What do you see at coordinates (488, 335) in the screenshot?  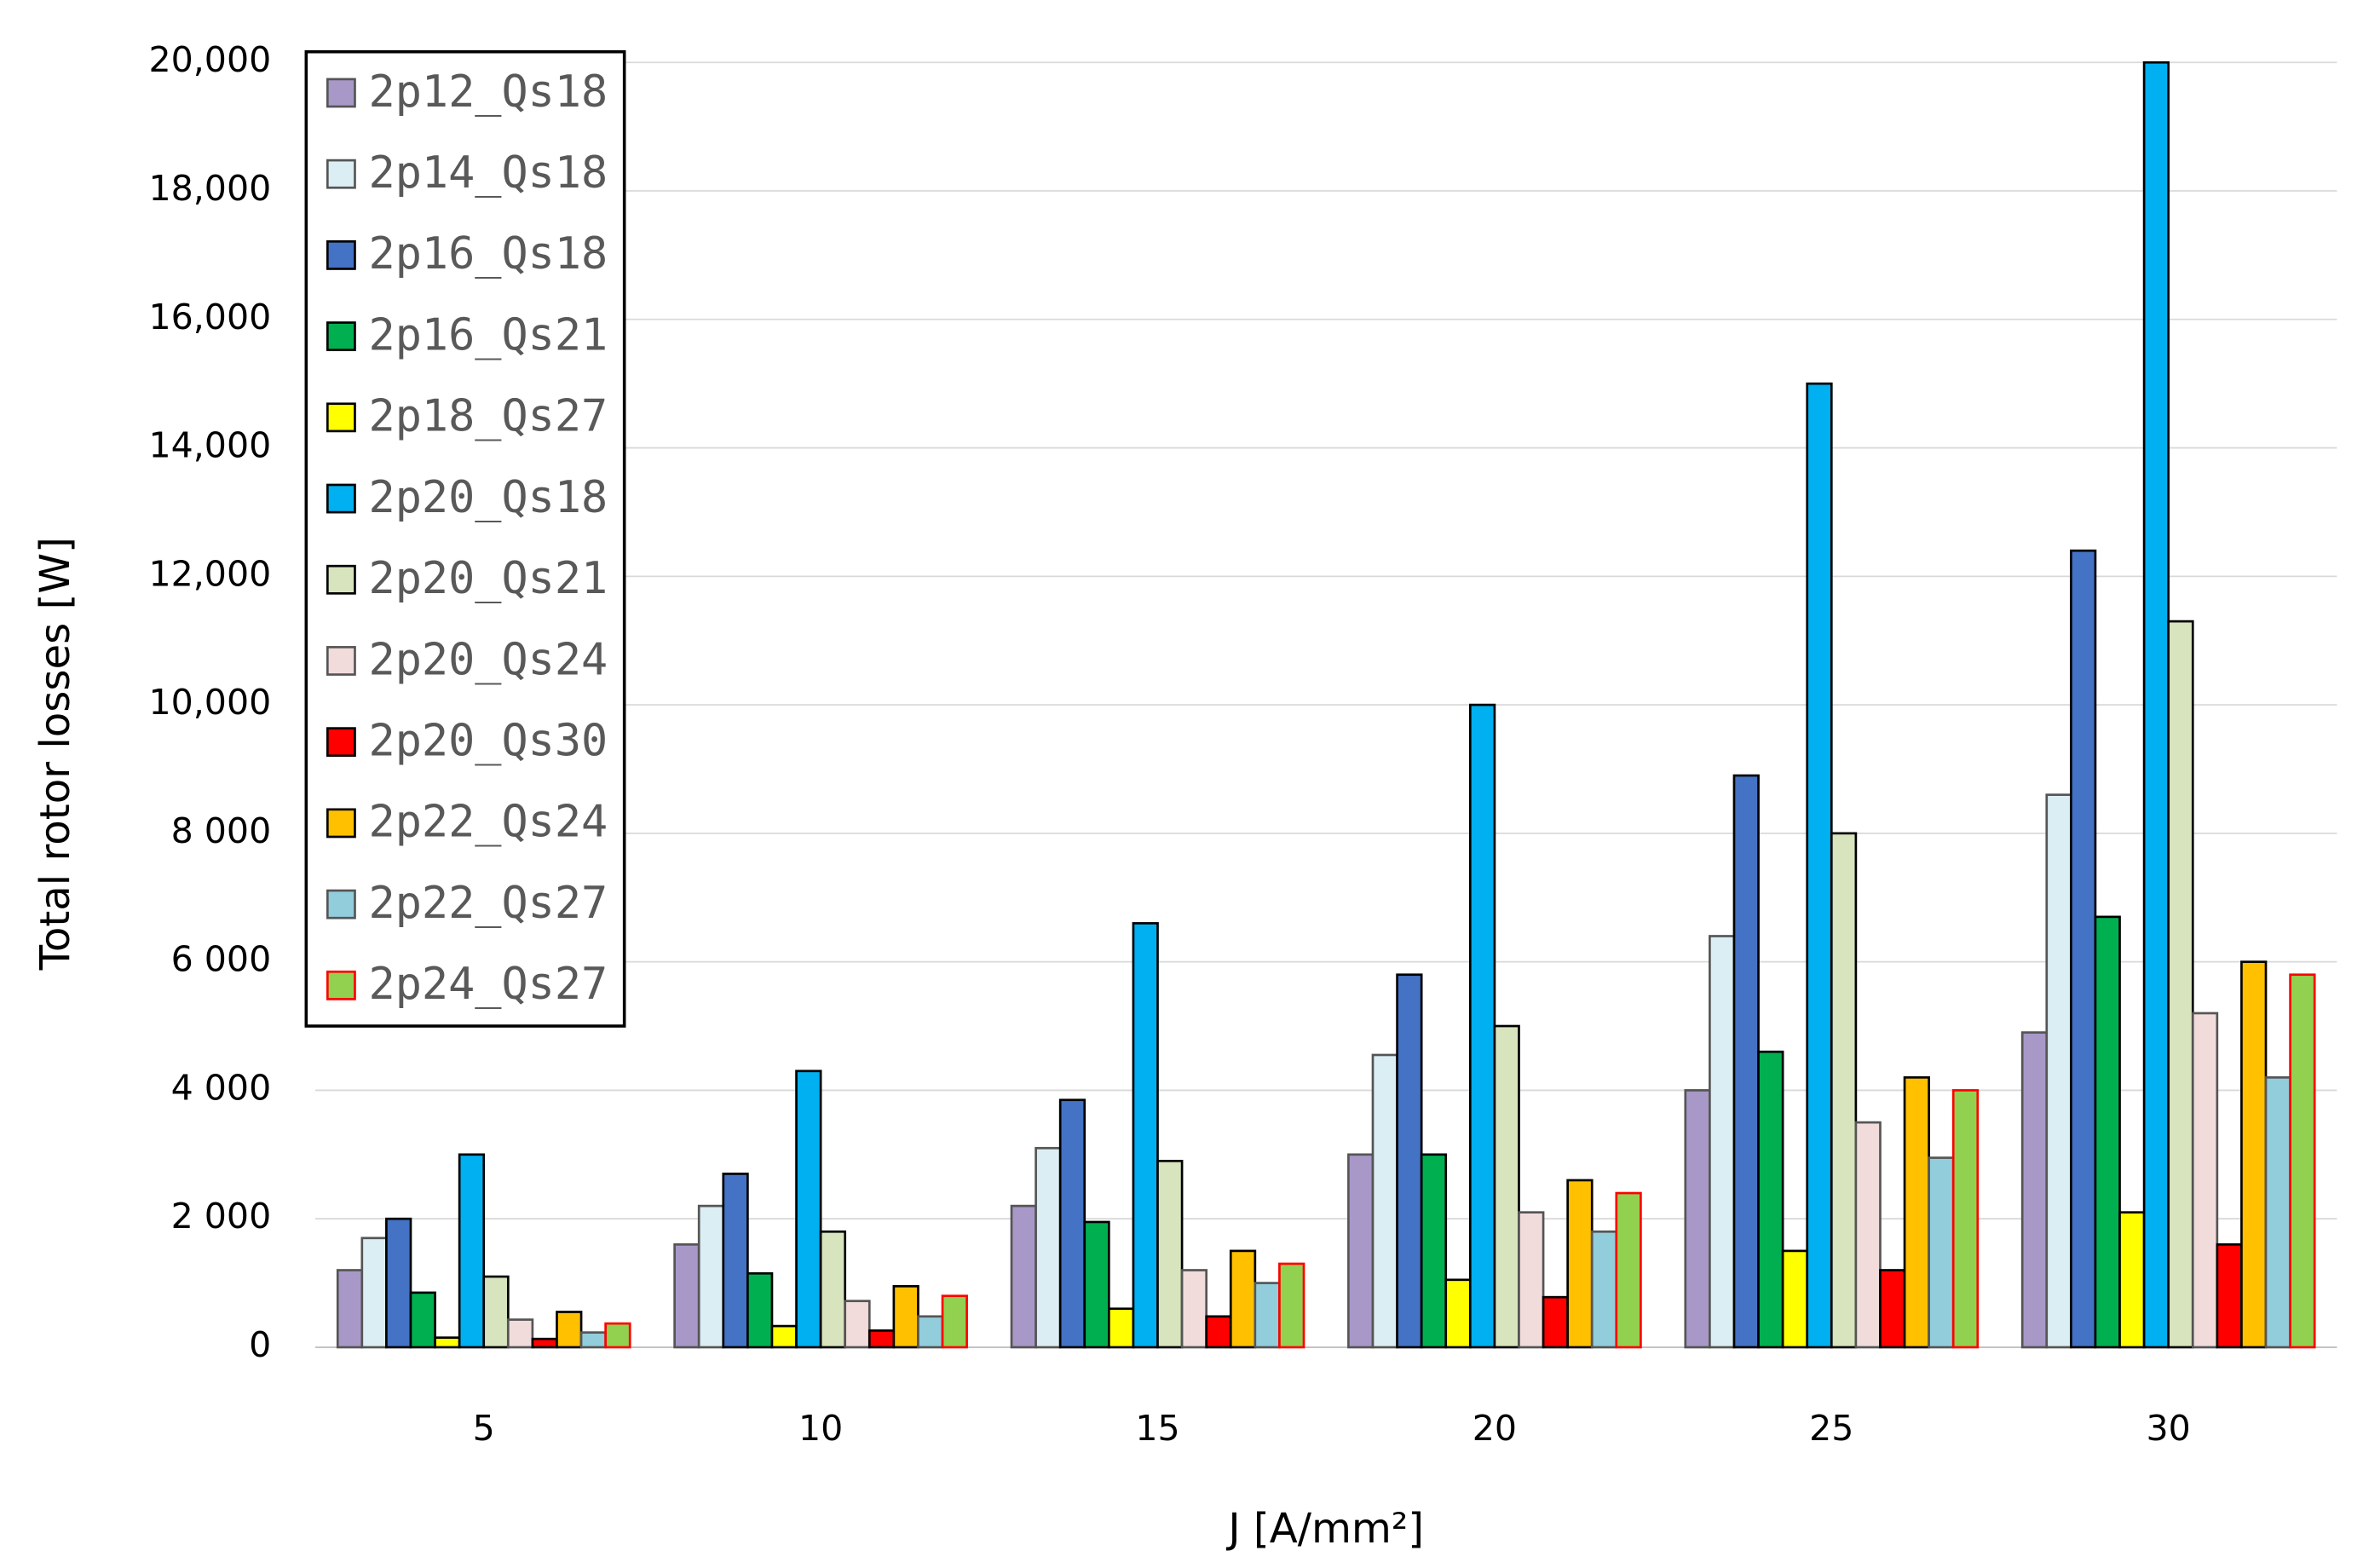 I see `legend-label: 2p16_Qs21` at bounding box center [488, 335].